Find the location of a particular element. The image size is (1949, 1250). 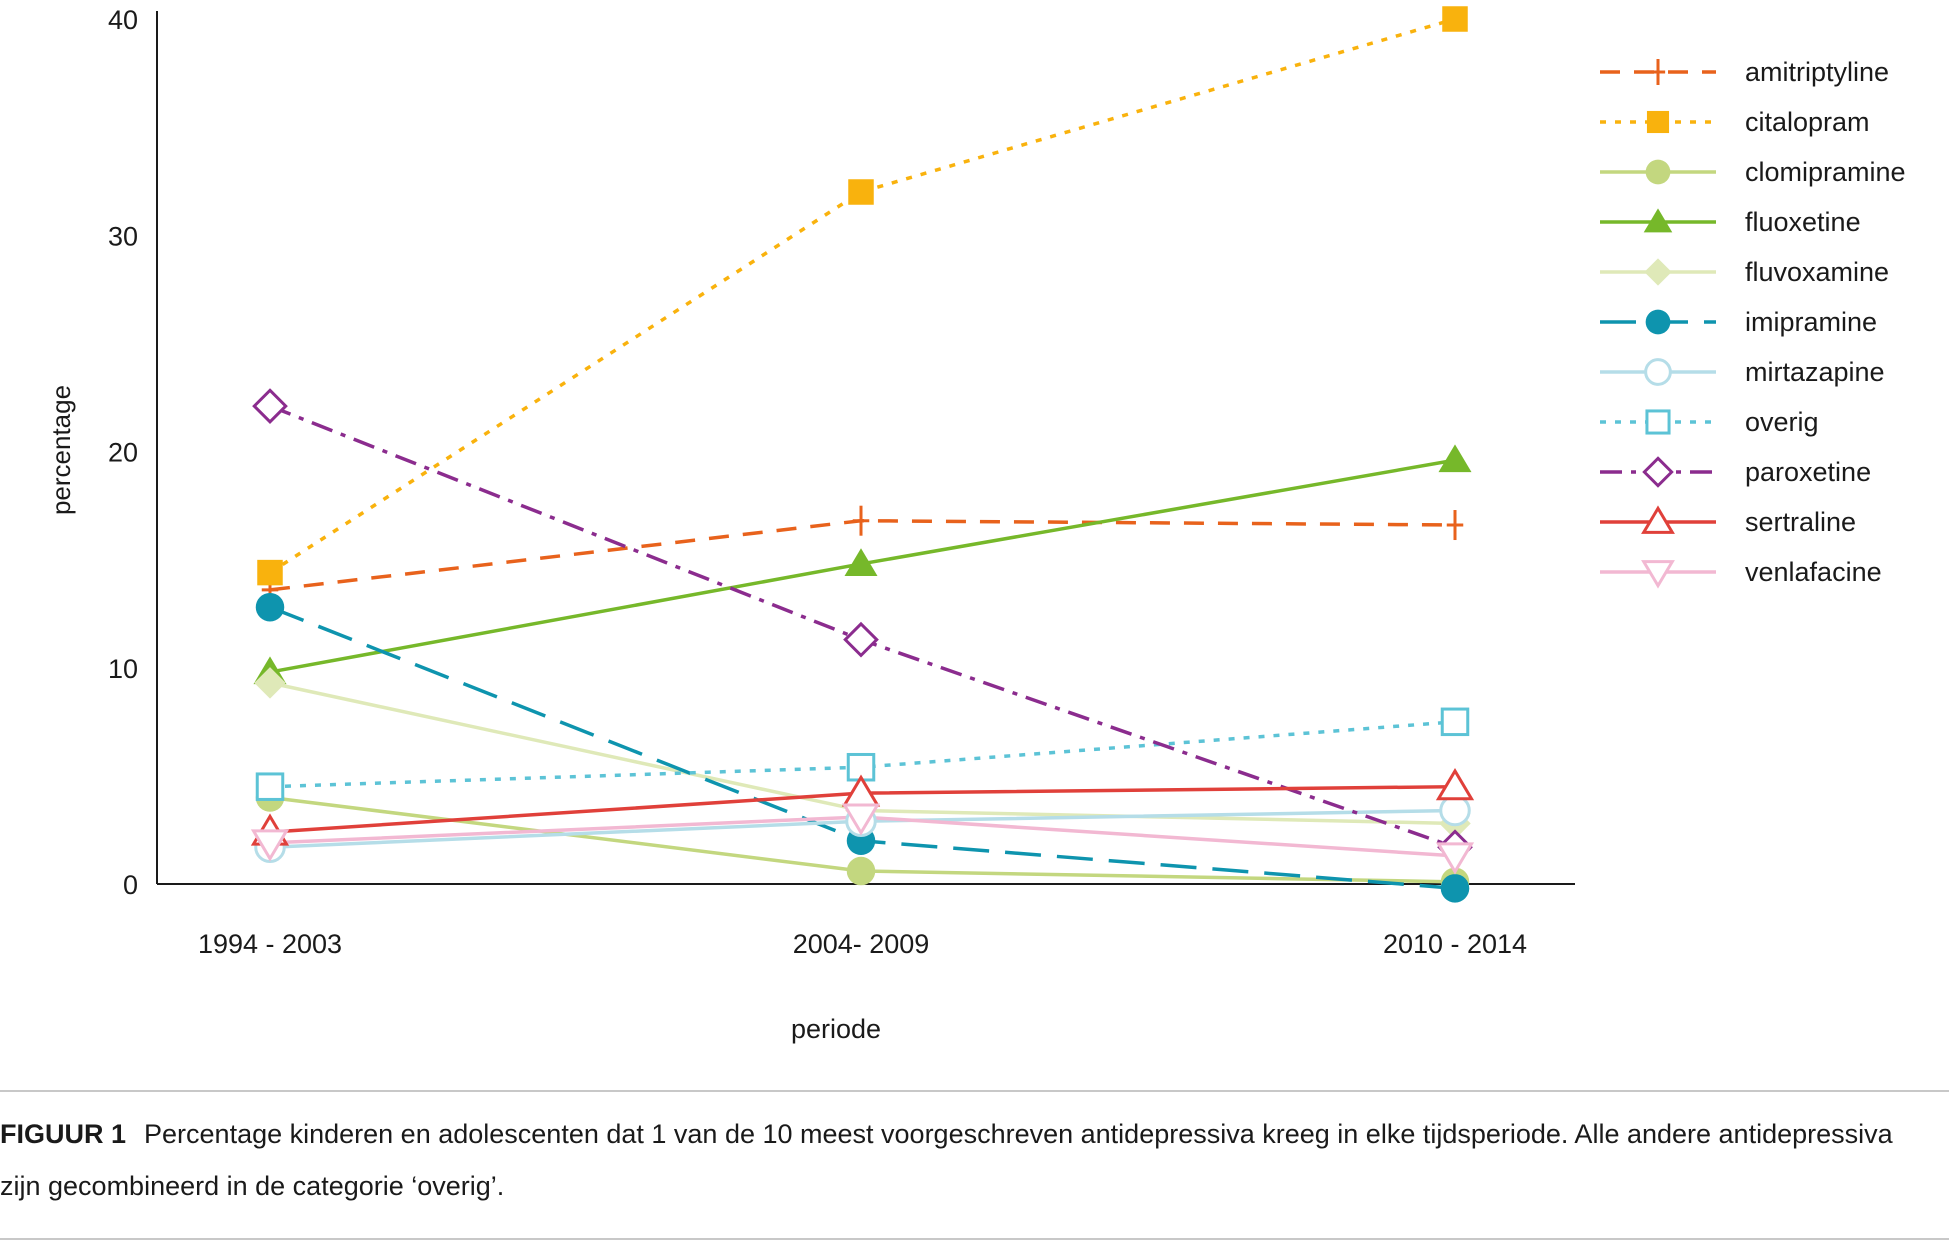

y-axis-label: percentage is located at coordinates (61, 450).